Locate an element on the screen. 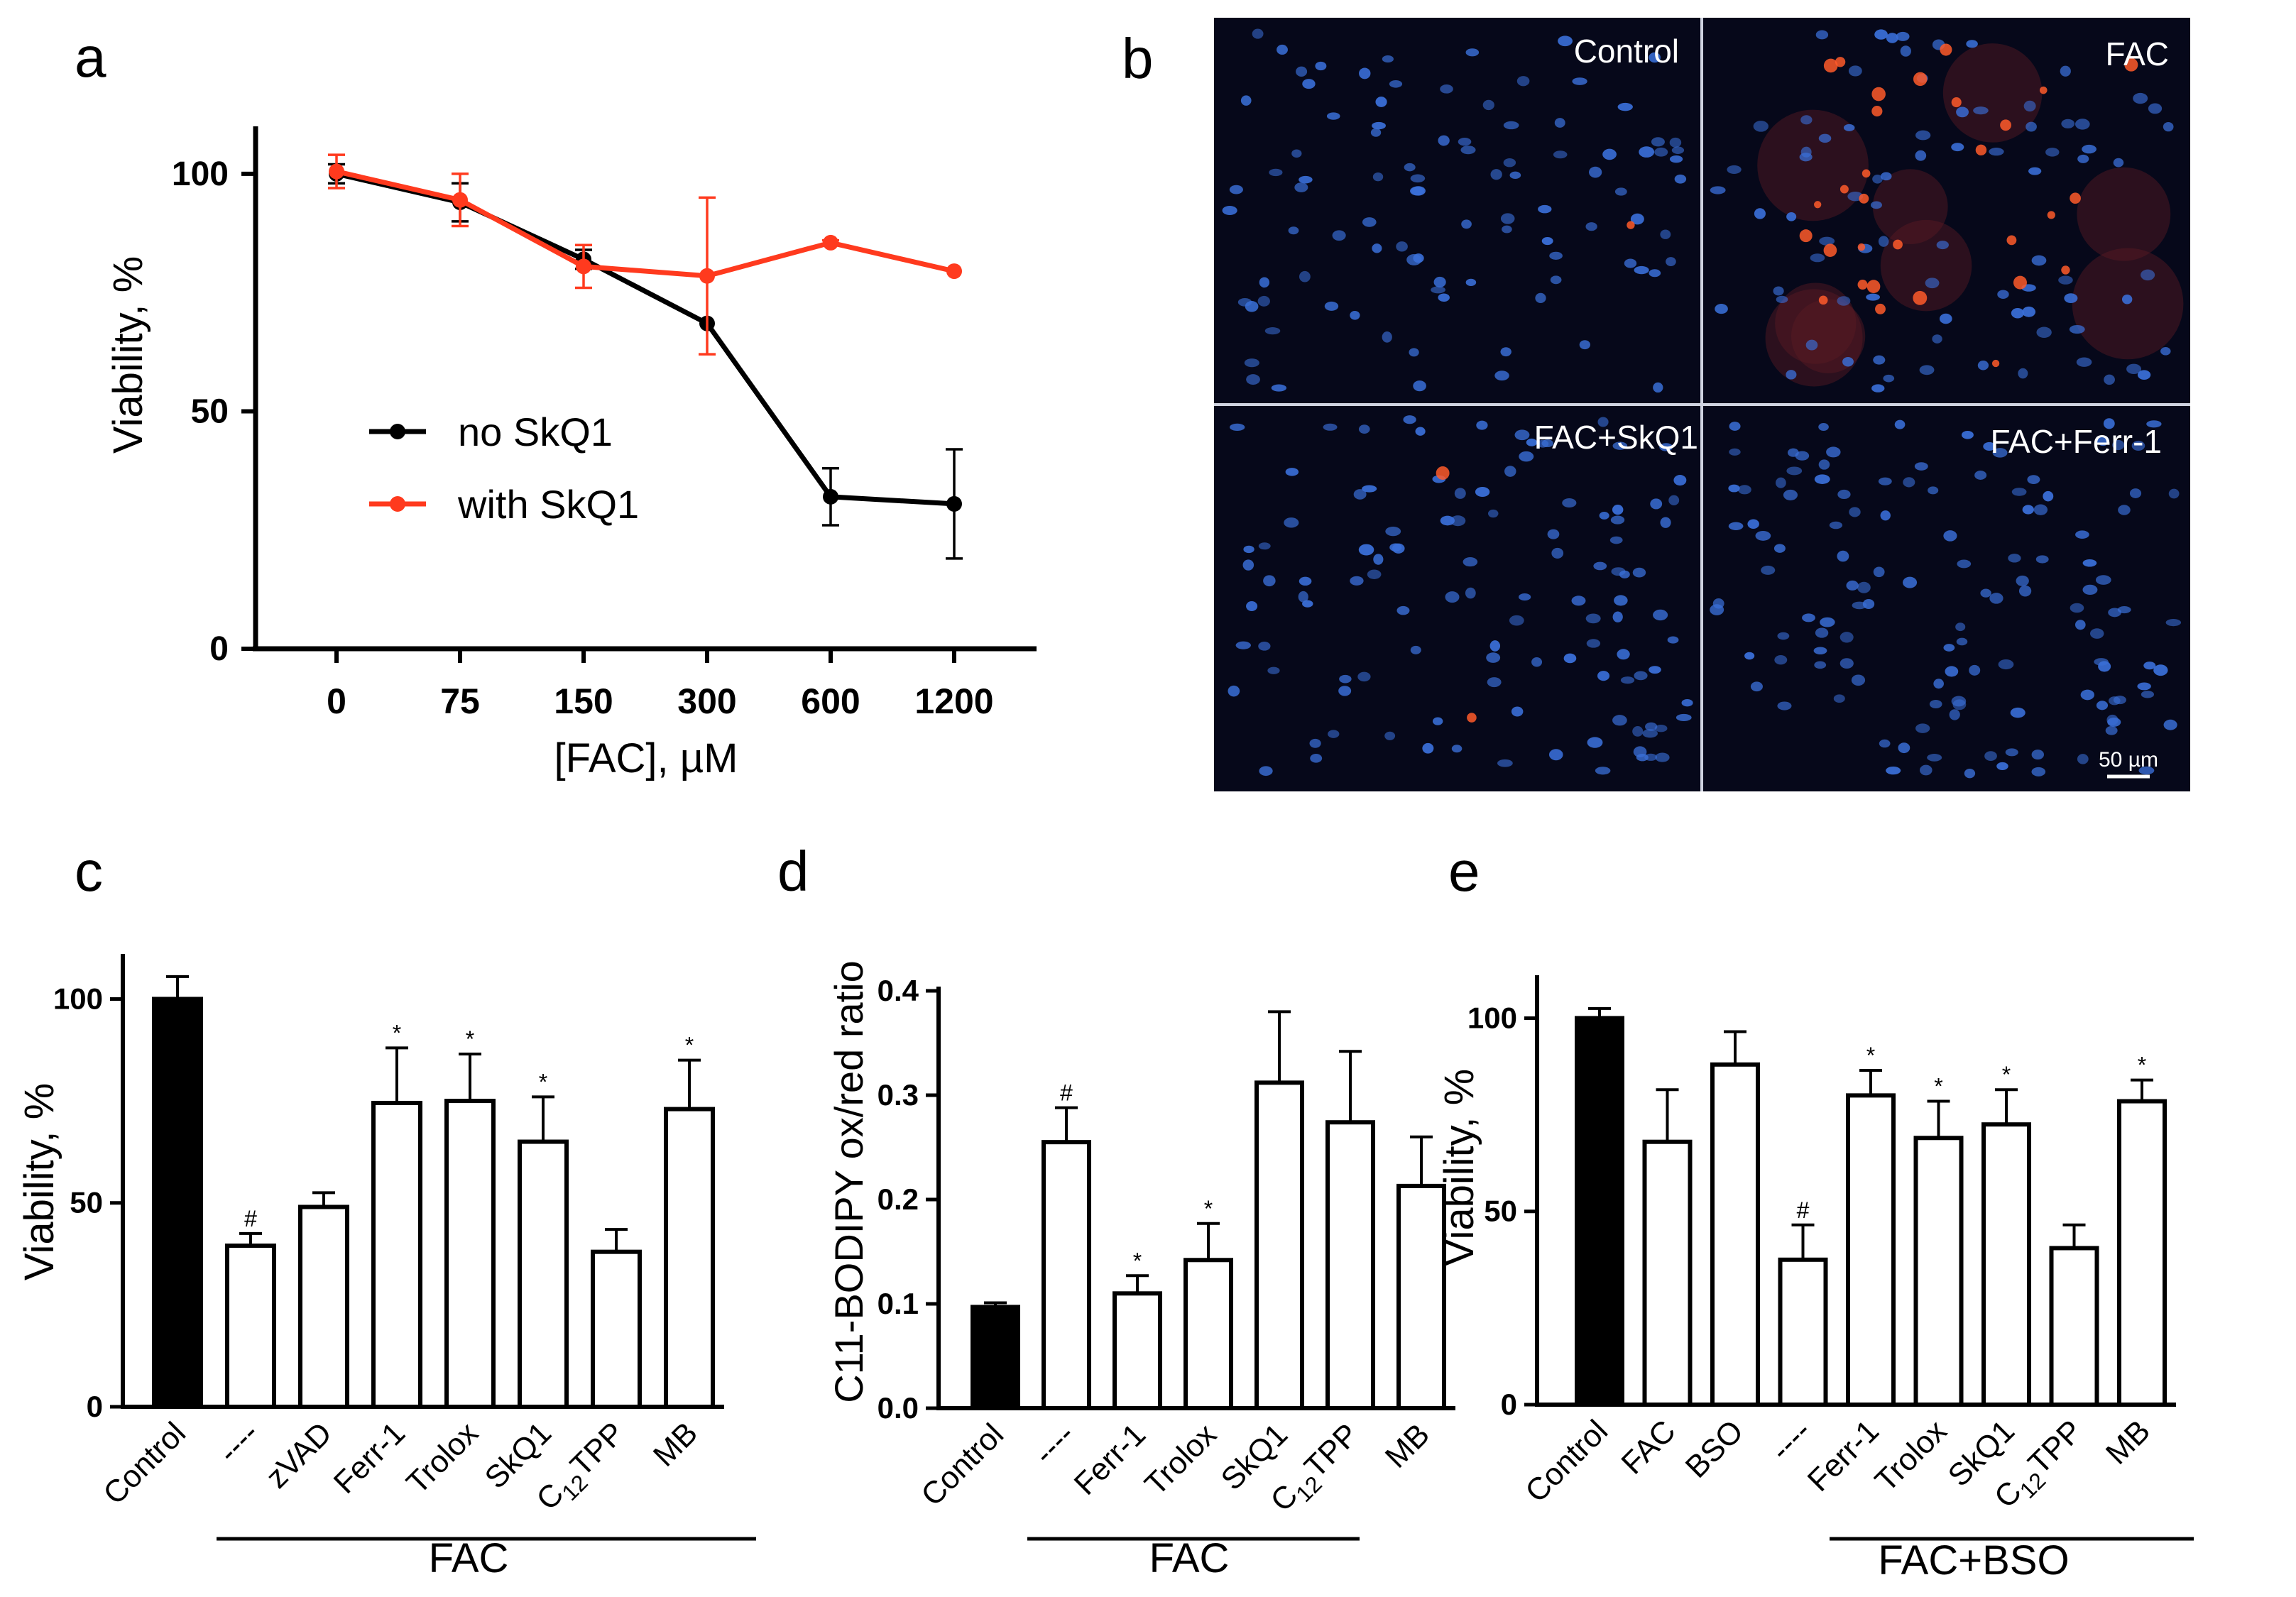 The height and width of the screenshot is (1597, 2296). x-tick-label-none: ---- is located at coordinates (239, 1442).